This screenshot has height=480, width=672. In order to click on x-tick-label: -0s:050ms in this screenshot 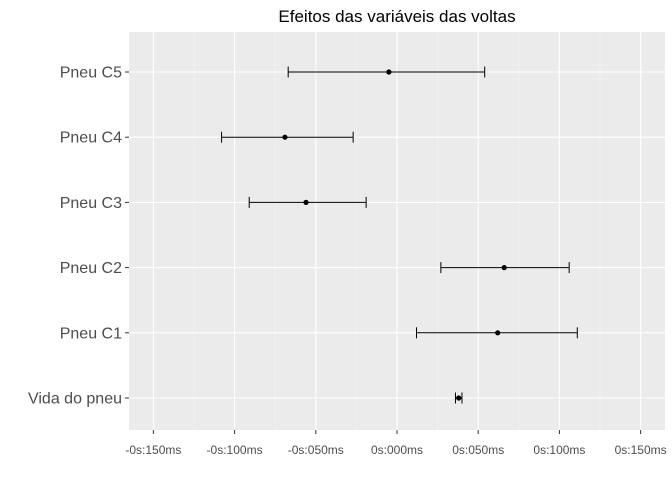, I will do `click(316, 450)`.